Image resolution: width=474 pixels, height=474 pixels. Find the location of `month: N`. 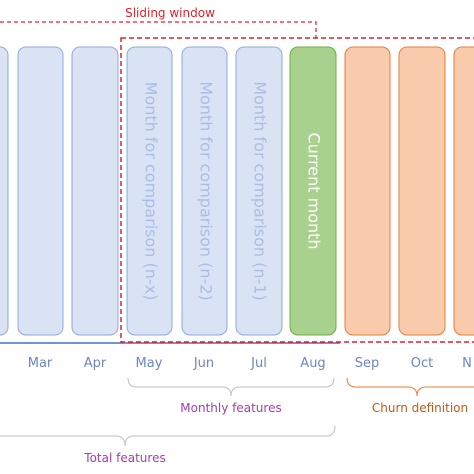

month: N is located at coordinates (467, 363).